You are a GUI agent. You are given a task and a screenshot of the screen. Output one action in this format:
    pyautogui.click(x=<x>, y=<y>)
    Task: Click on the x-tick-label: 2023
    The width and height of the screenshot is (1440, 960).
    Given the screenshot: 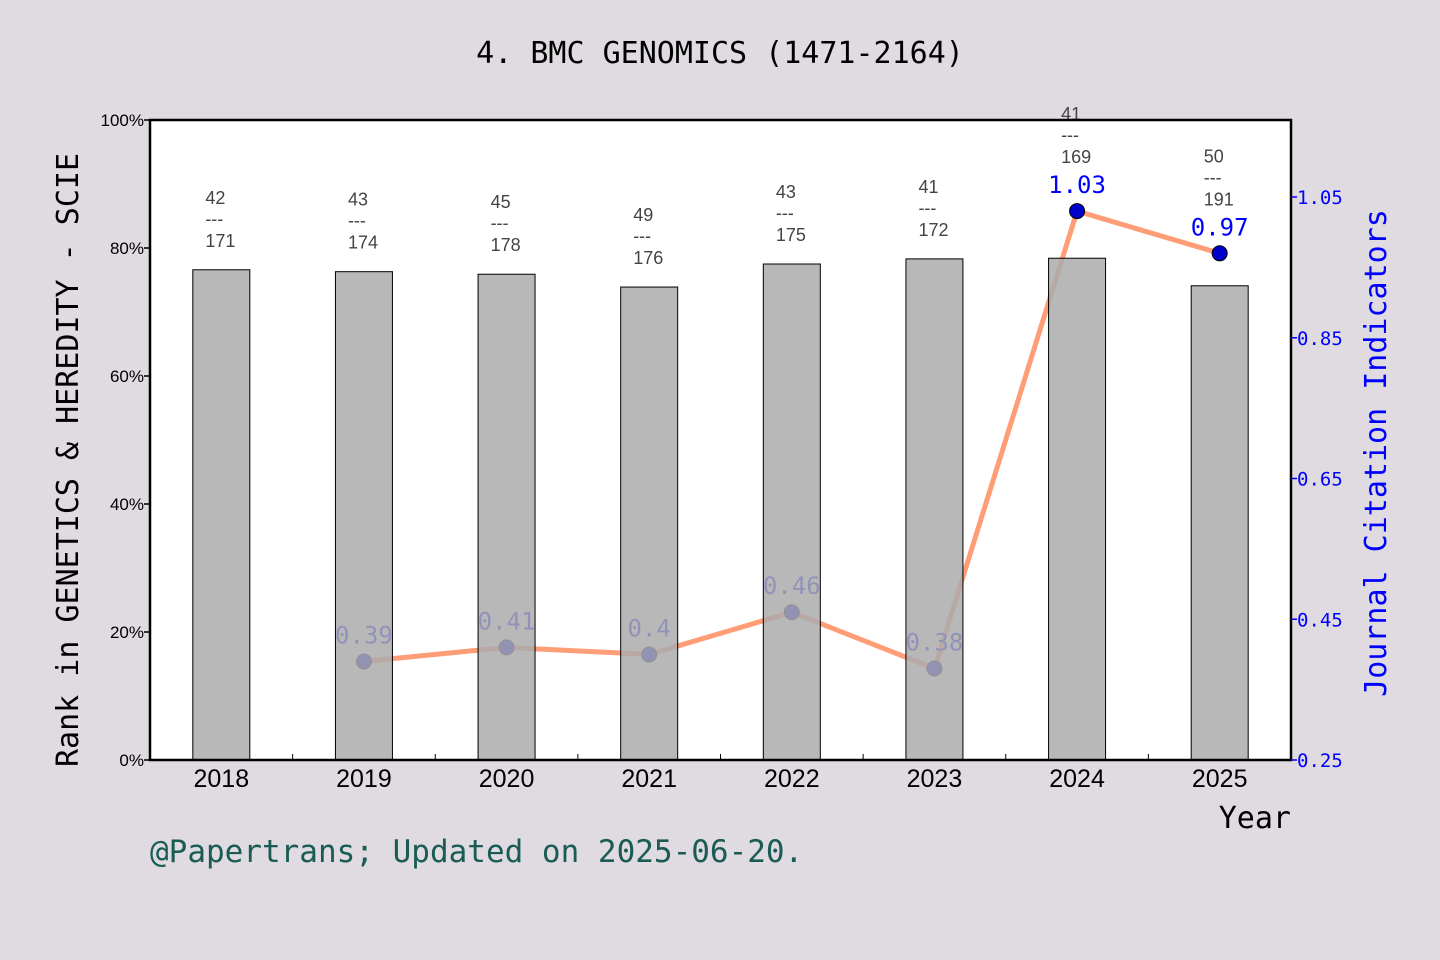 What is the action you would take?
    pyautogui.click(x=935, y=779)
    